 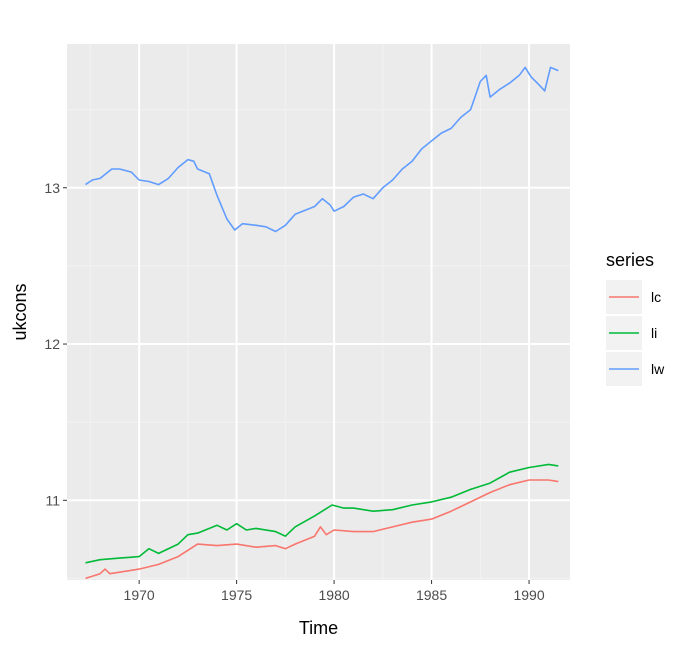 I want to click on x-axis-title: Time, so click(x=318, y=628).